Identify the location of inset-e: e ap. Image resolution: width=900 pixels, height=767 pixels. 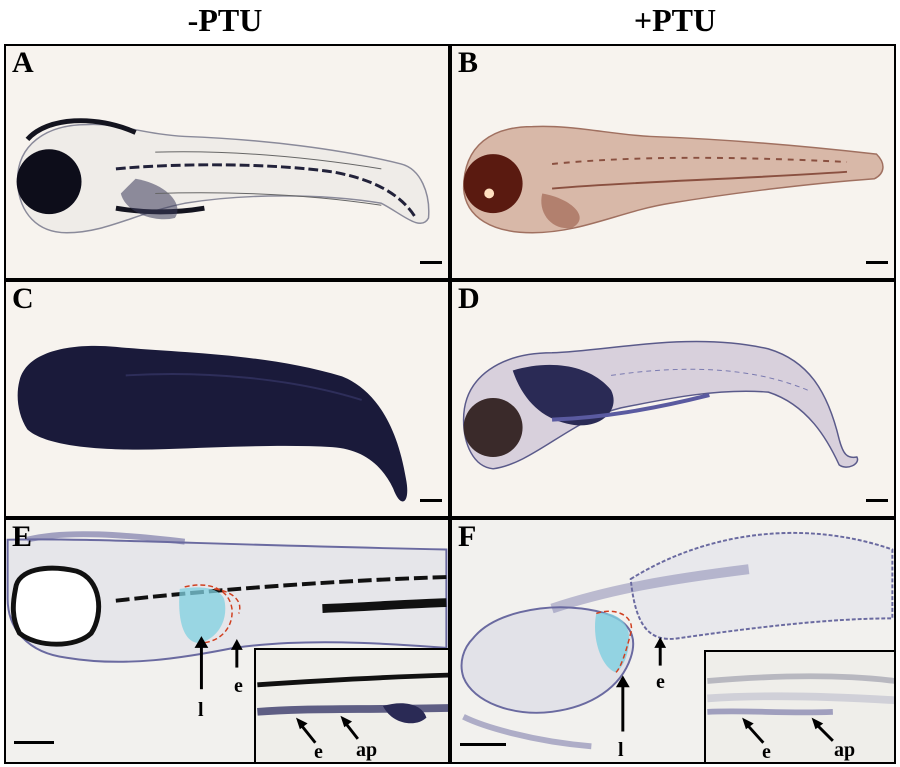
(351, 705).